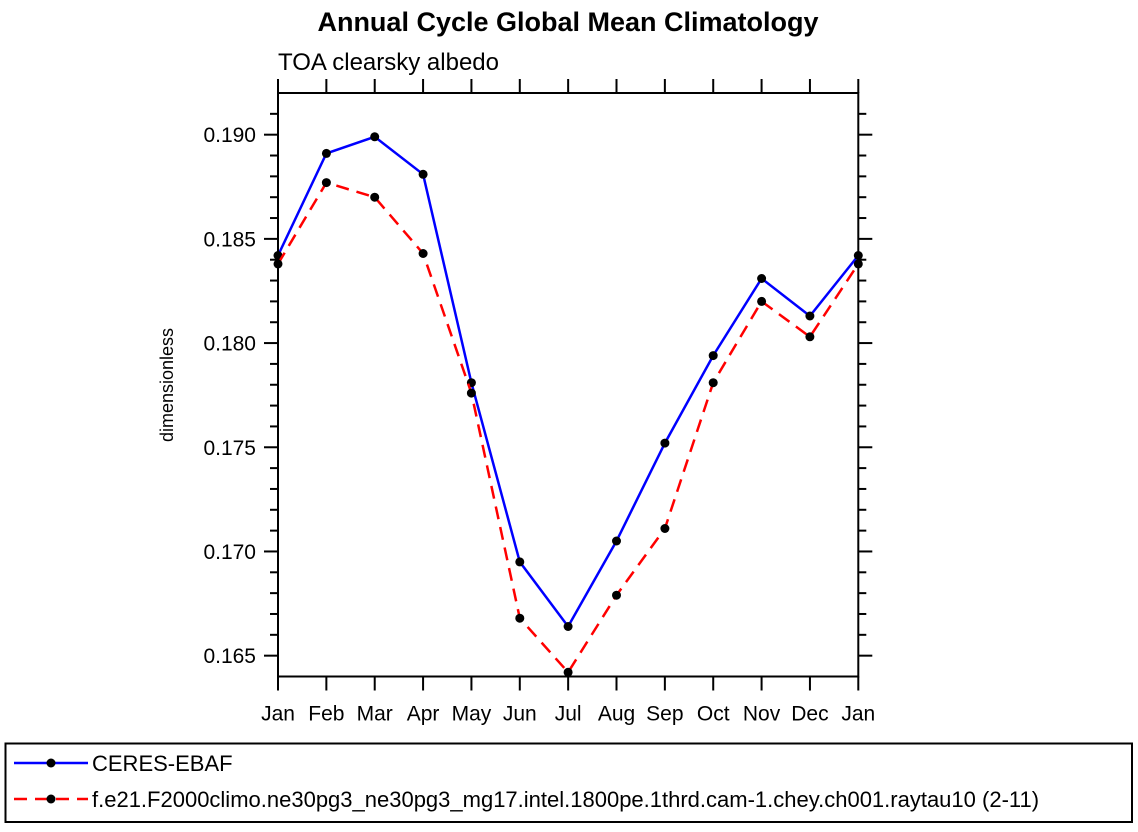  Describe the element at coordinates (229, 396) in the screenshot. I see `y-tick-labels: 0.165 0.170 0.175 0.180 0.185 0.190` at that location.